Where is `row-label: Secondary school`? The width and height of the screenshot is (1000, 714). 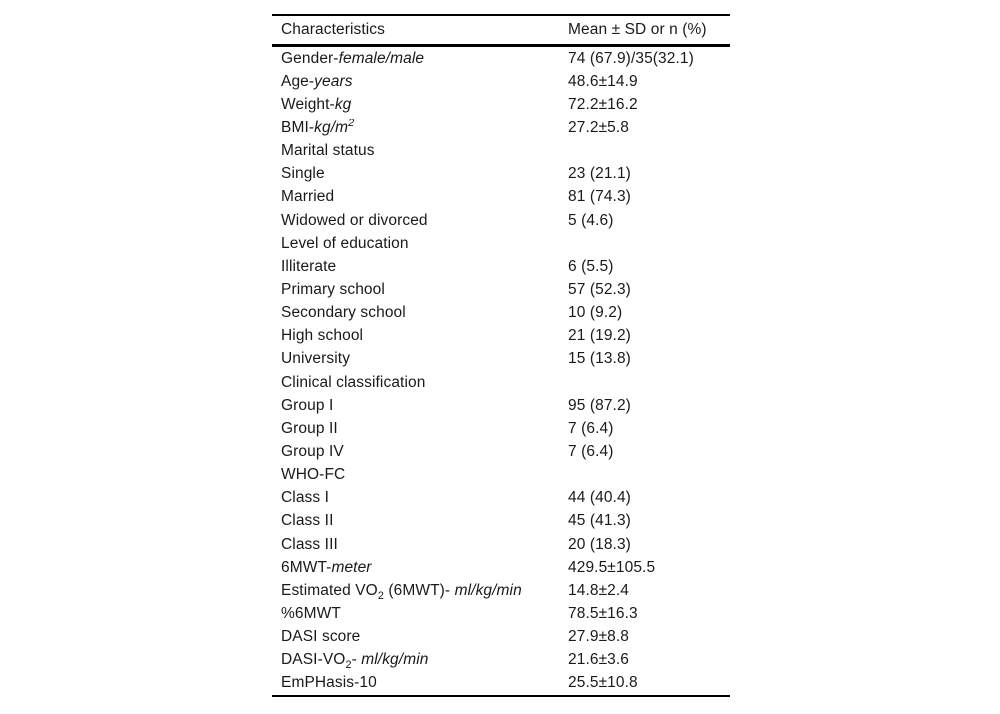 row-label: Secondary school is located at coordinates (420, 313).